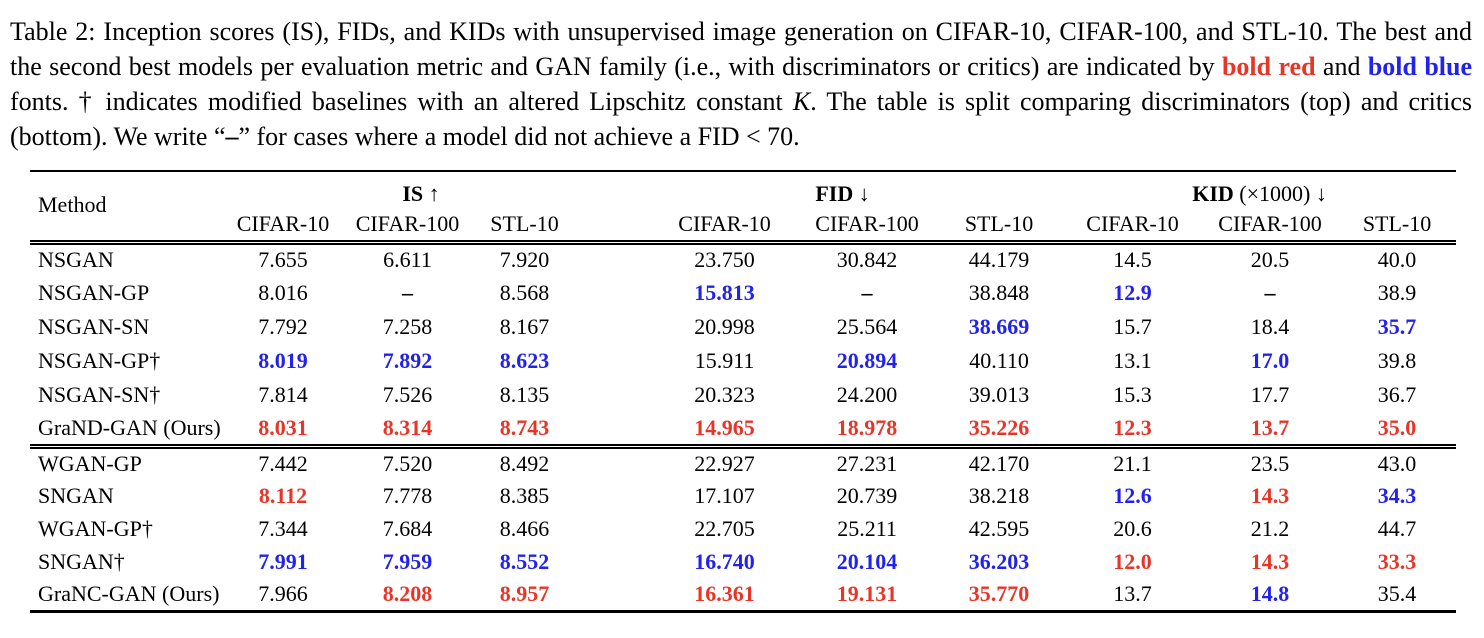 The height and width of the screenshot is (638, 1484). Describe the element at coordinates (283, 593) in the screenshot. I see `value-cell: 7.966` at that location.